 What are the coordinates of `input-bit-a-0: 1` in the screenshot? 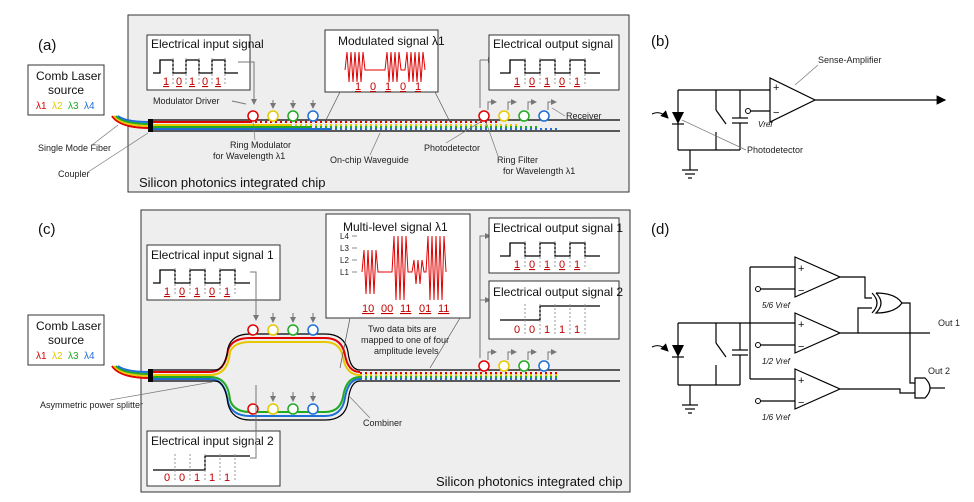 It's located at (166, 82).